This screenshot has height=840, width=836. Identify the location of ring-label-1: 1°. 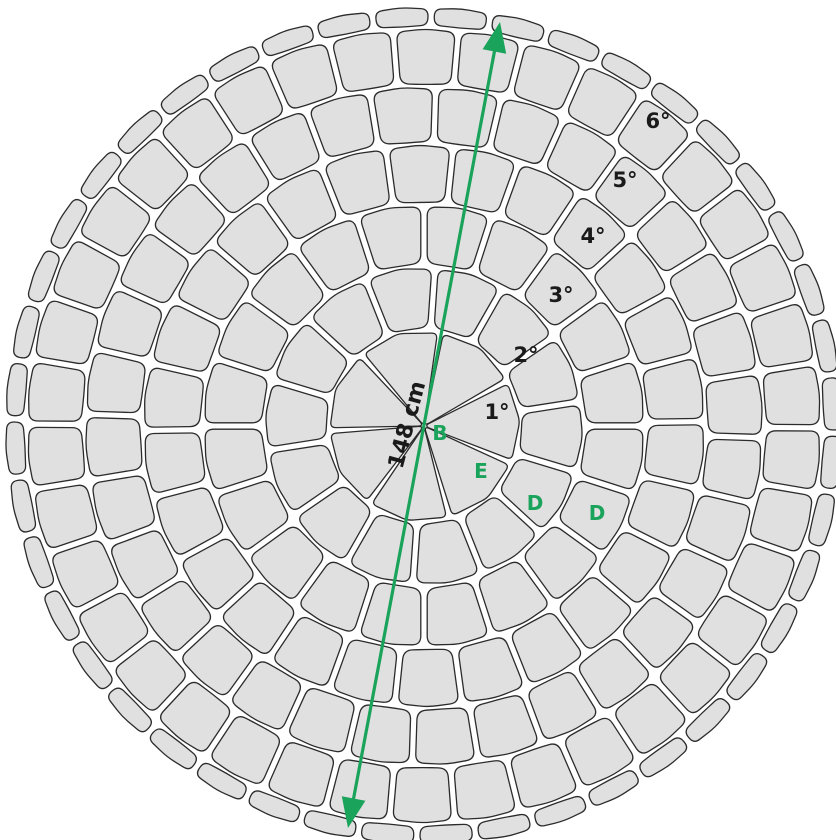
(496, 412).